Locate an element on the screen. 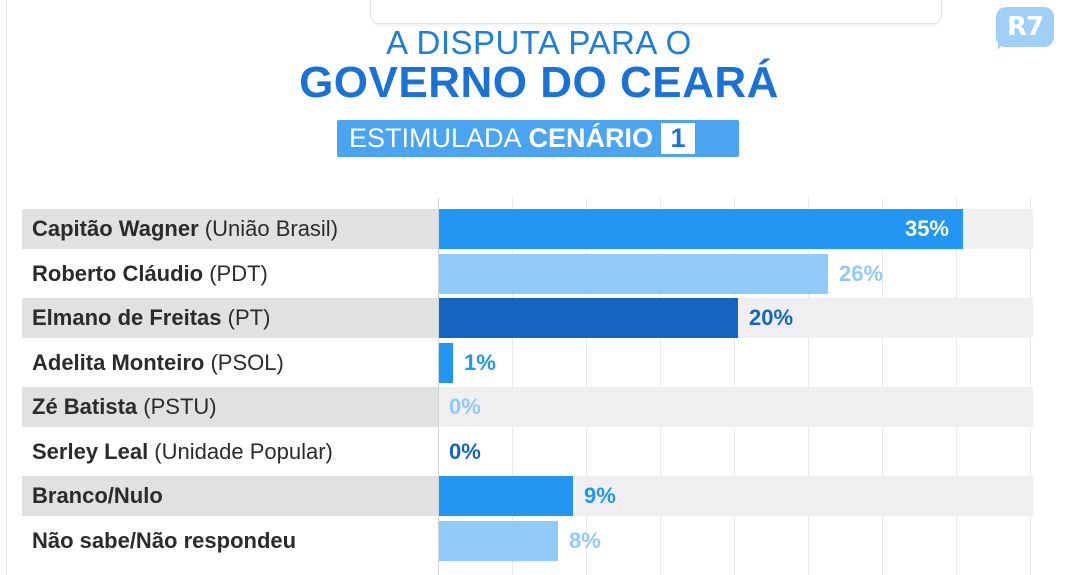 This screenshot has height=575, width=1069. r7-logo-tail is located at coordinates (1002, 44).